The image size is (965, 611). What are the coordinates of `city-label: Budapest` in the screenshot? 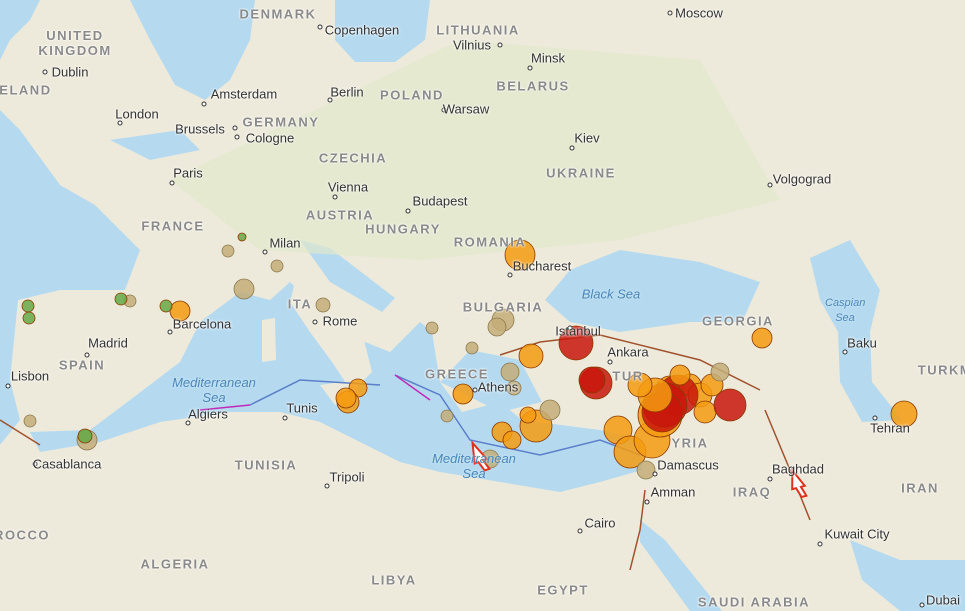 It's located at (440, 201).